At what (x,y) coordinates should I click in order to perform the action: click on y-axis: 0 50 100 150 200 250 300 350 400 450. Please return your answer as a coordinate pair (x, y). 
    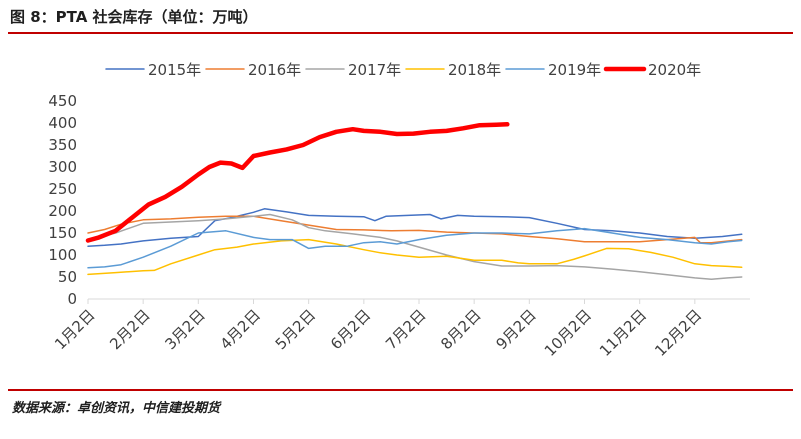
    Looking at the image, I should click on (62, 200).